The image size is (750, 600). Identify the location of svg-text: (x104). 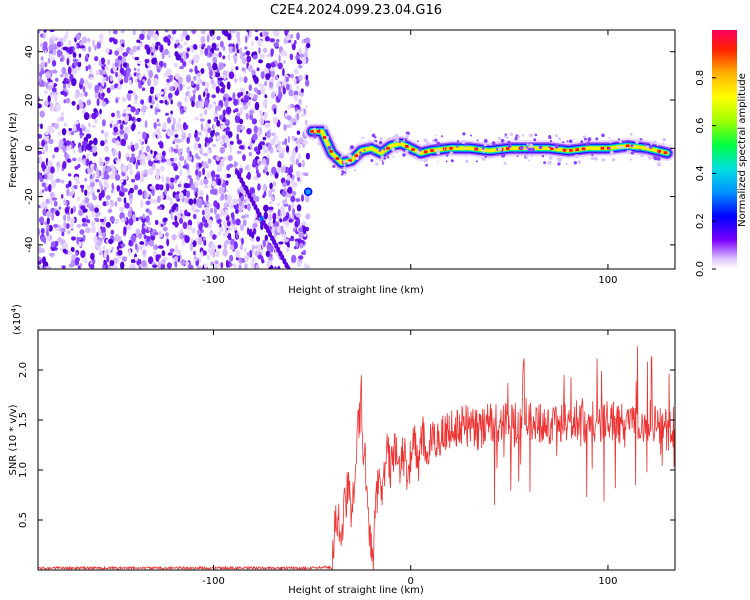
(16, 319).